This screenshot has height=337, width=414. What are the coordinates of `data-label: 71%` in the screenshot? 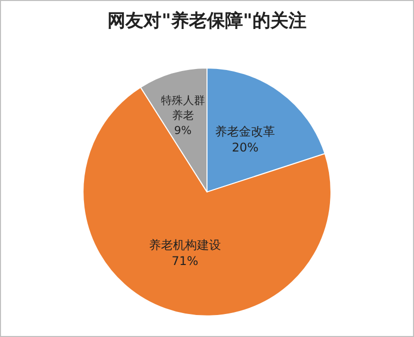 It's located at (185, 261).